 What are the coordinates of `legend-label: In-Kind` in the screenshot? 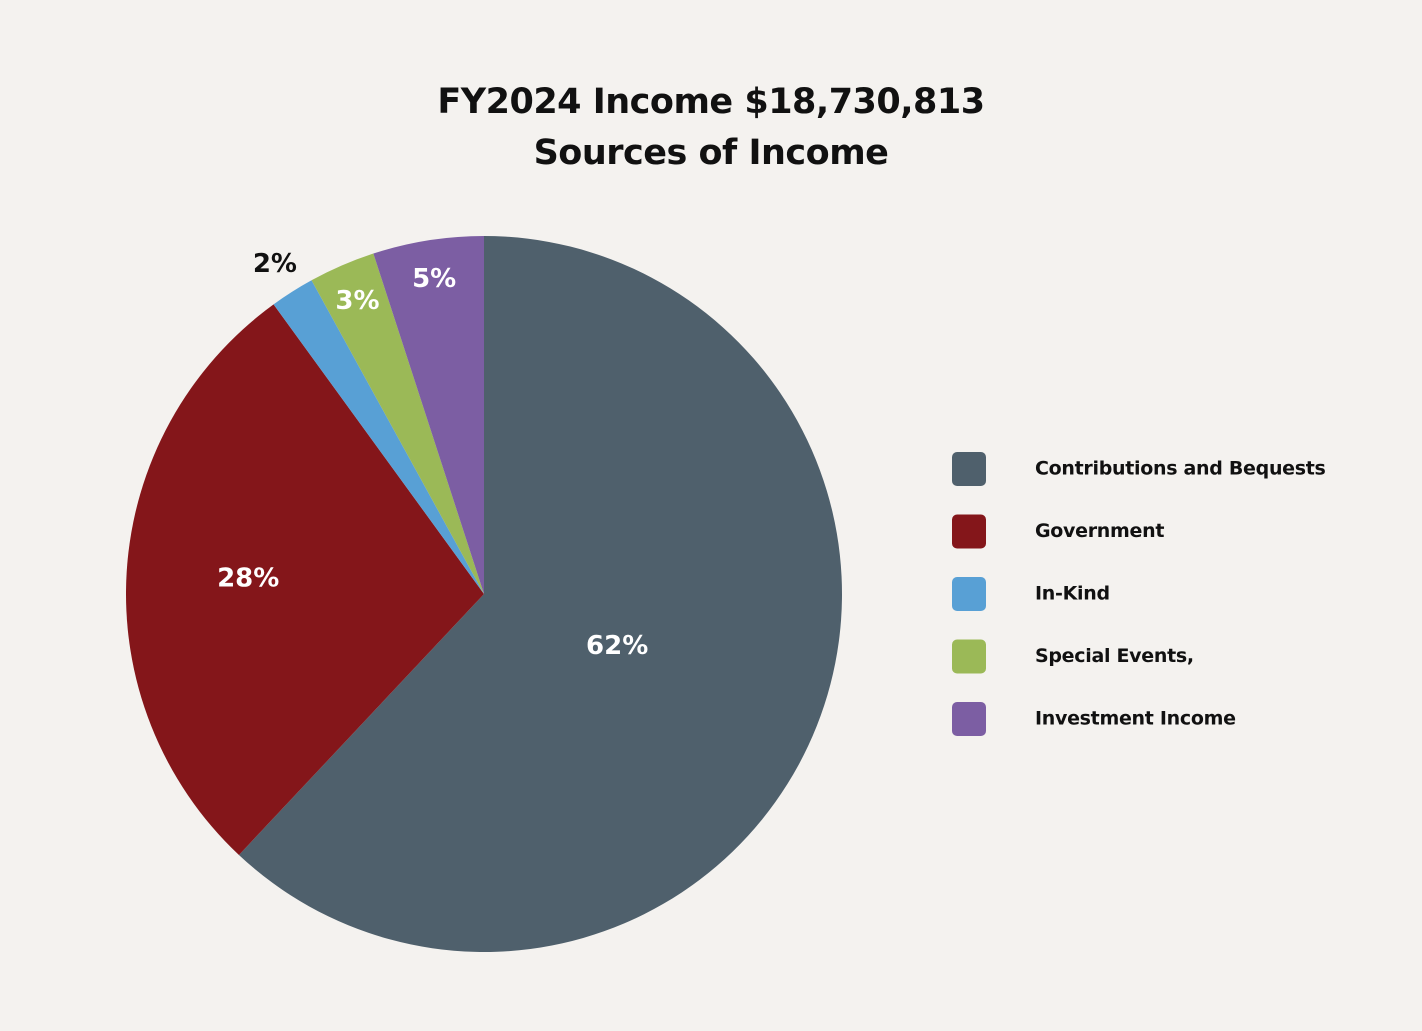 It's located at (1072, 594).